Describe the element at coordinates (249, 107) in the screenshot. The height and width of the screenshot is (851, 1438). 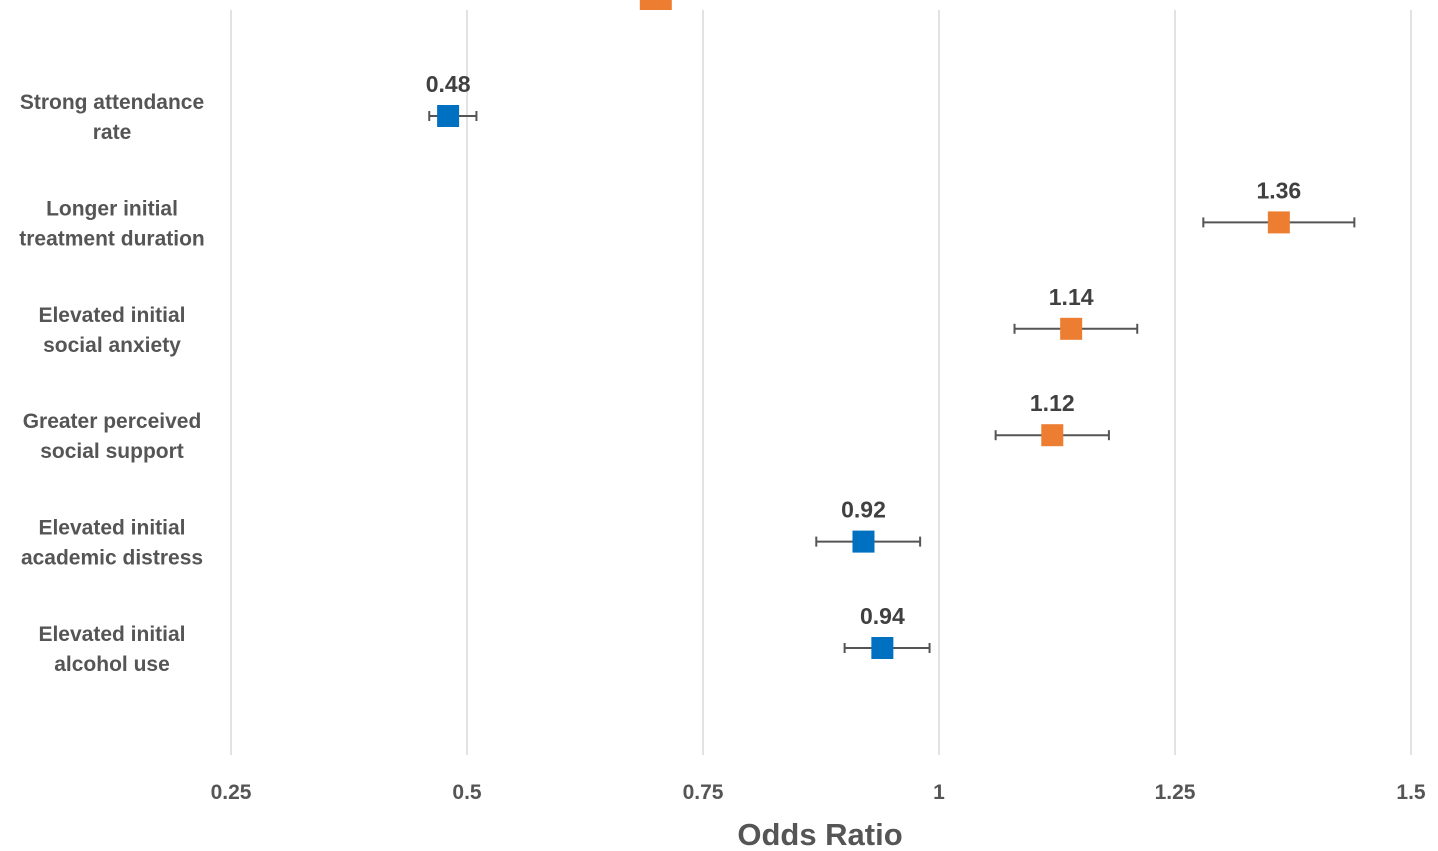
I see `data-row: Strong attendance rate 0.48` at that location.